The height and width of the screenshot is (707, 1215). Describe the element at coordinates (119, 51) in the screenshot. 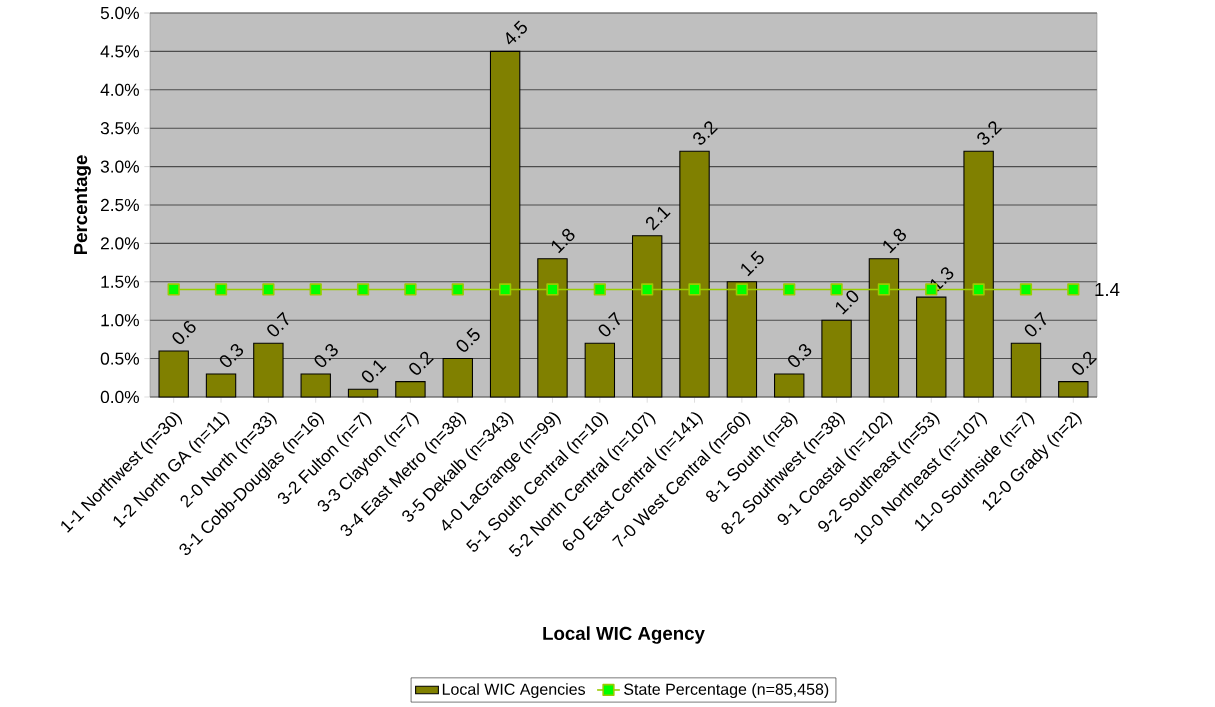

I see `y-tick-label: 4.5%` at that location.